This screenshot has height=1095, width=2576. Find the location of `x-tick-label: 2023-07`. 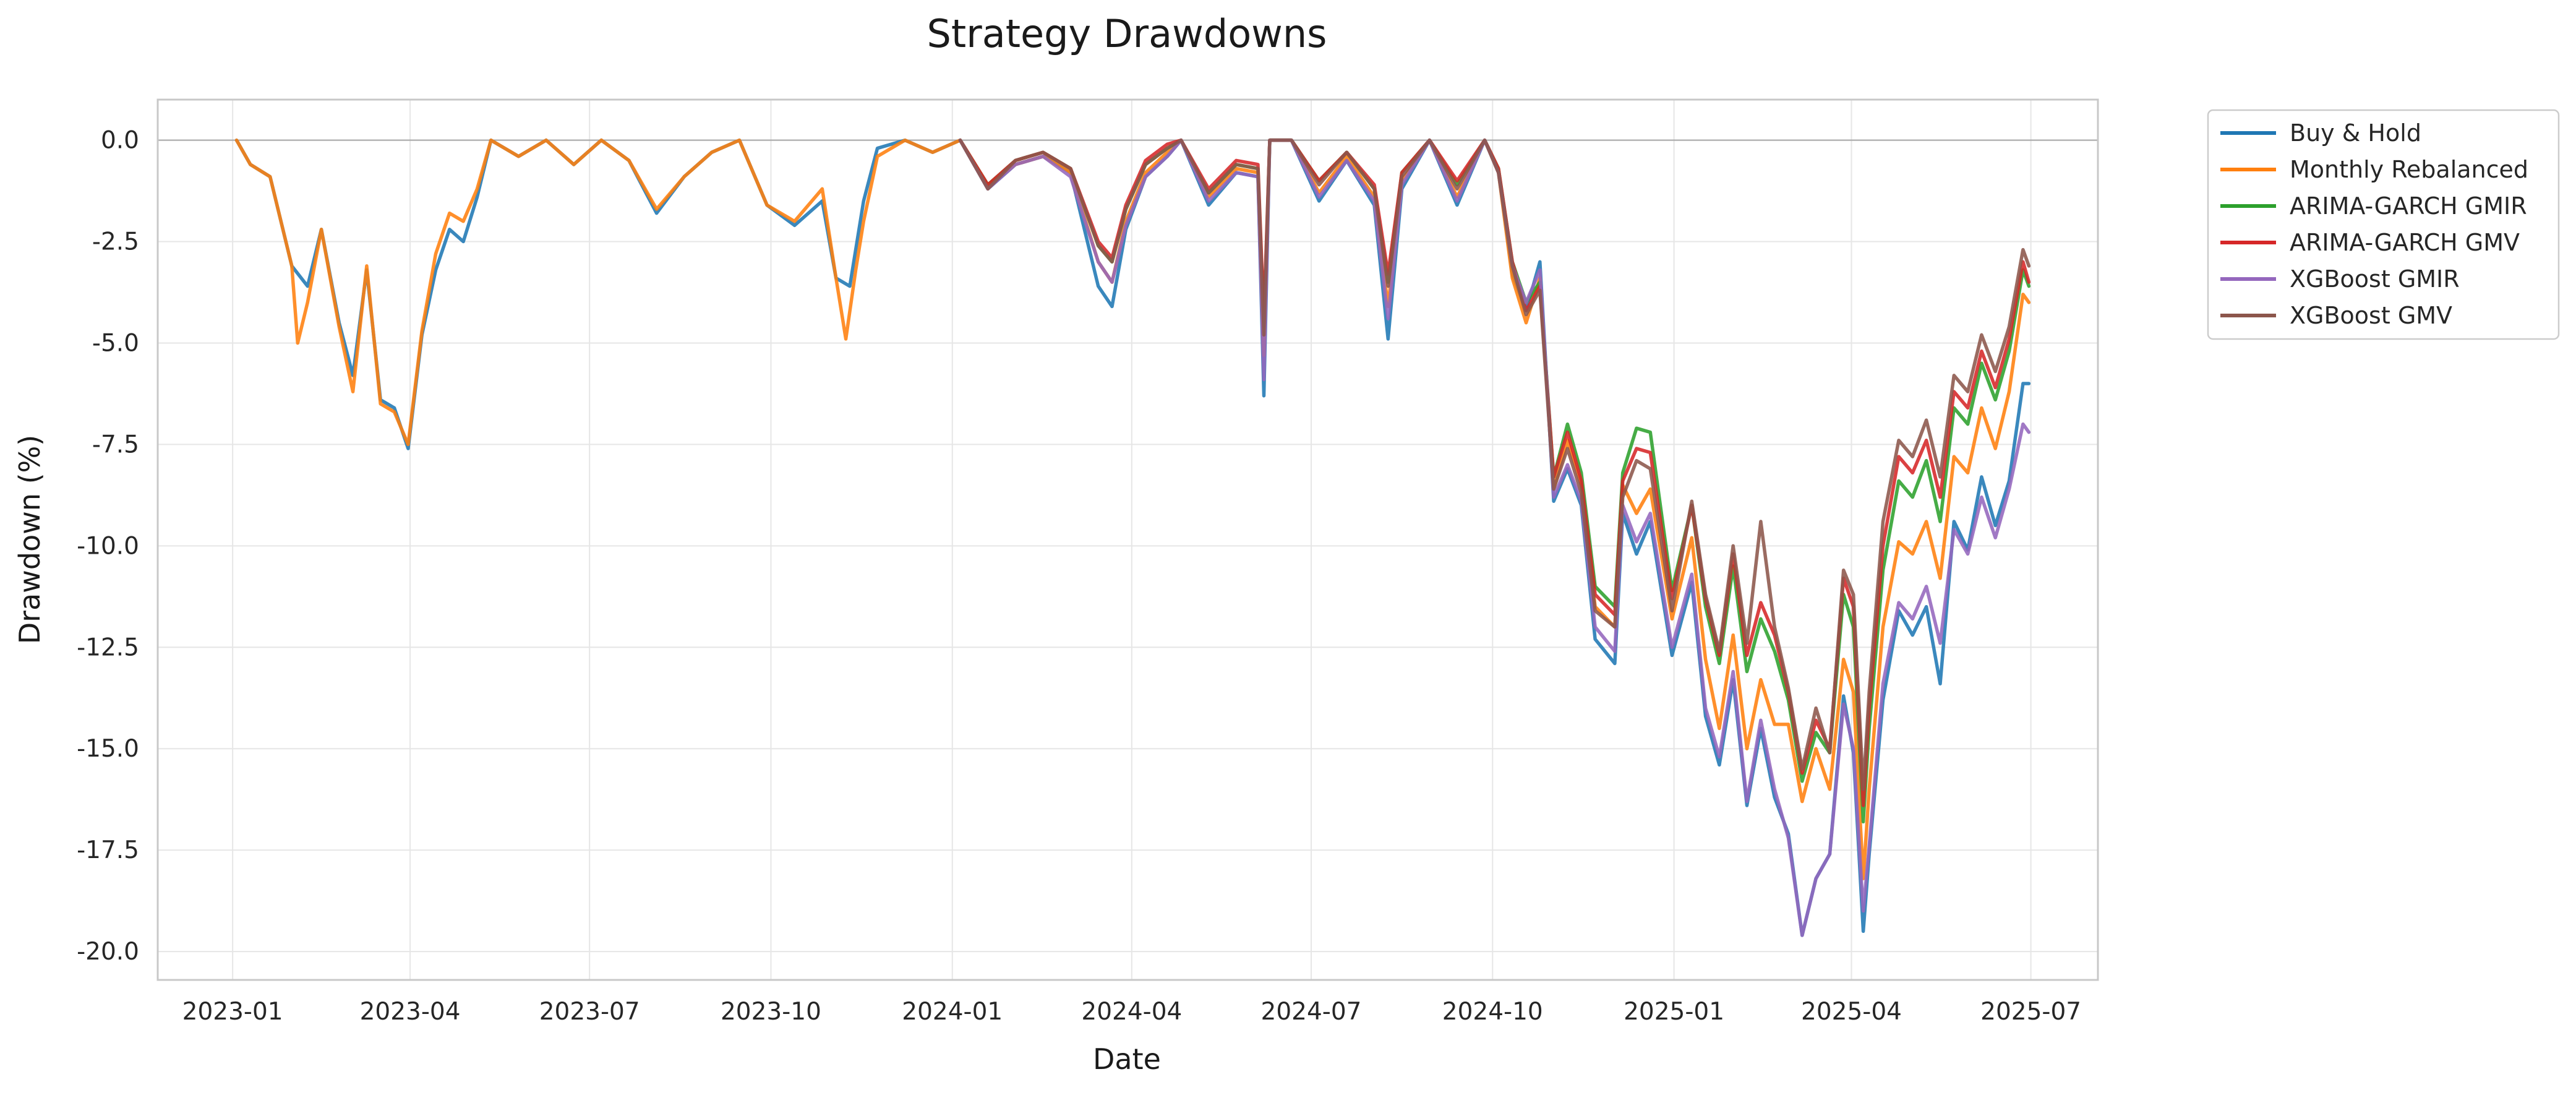

x-tick-label: 2023-07 is located at coordinates (589, 1012).